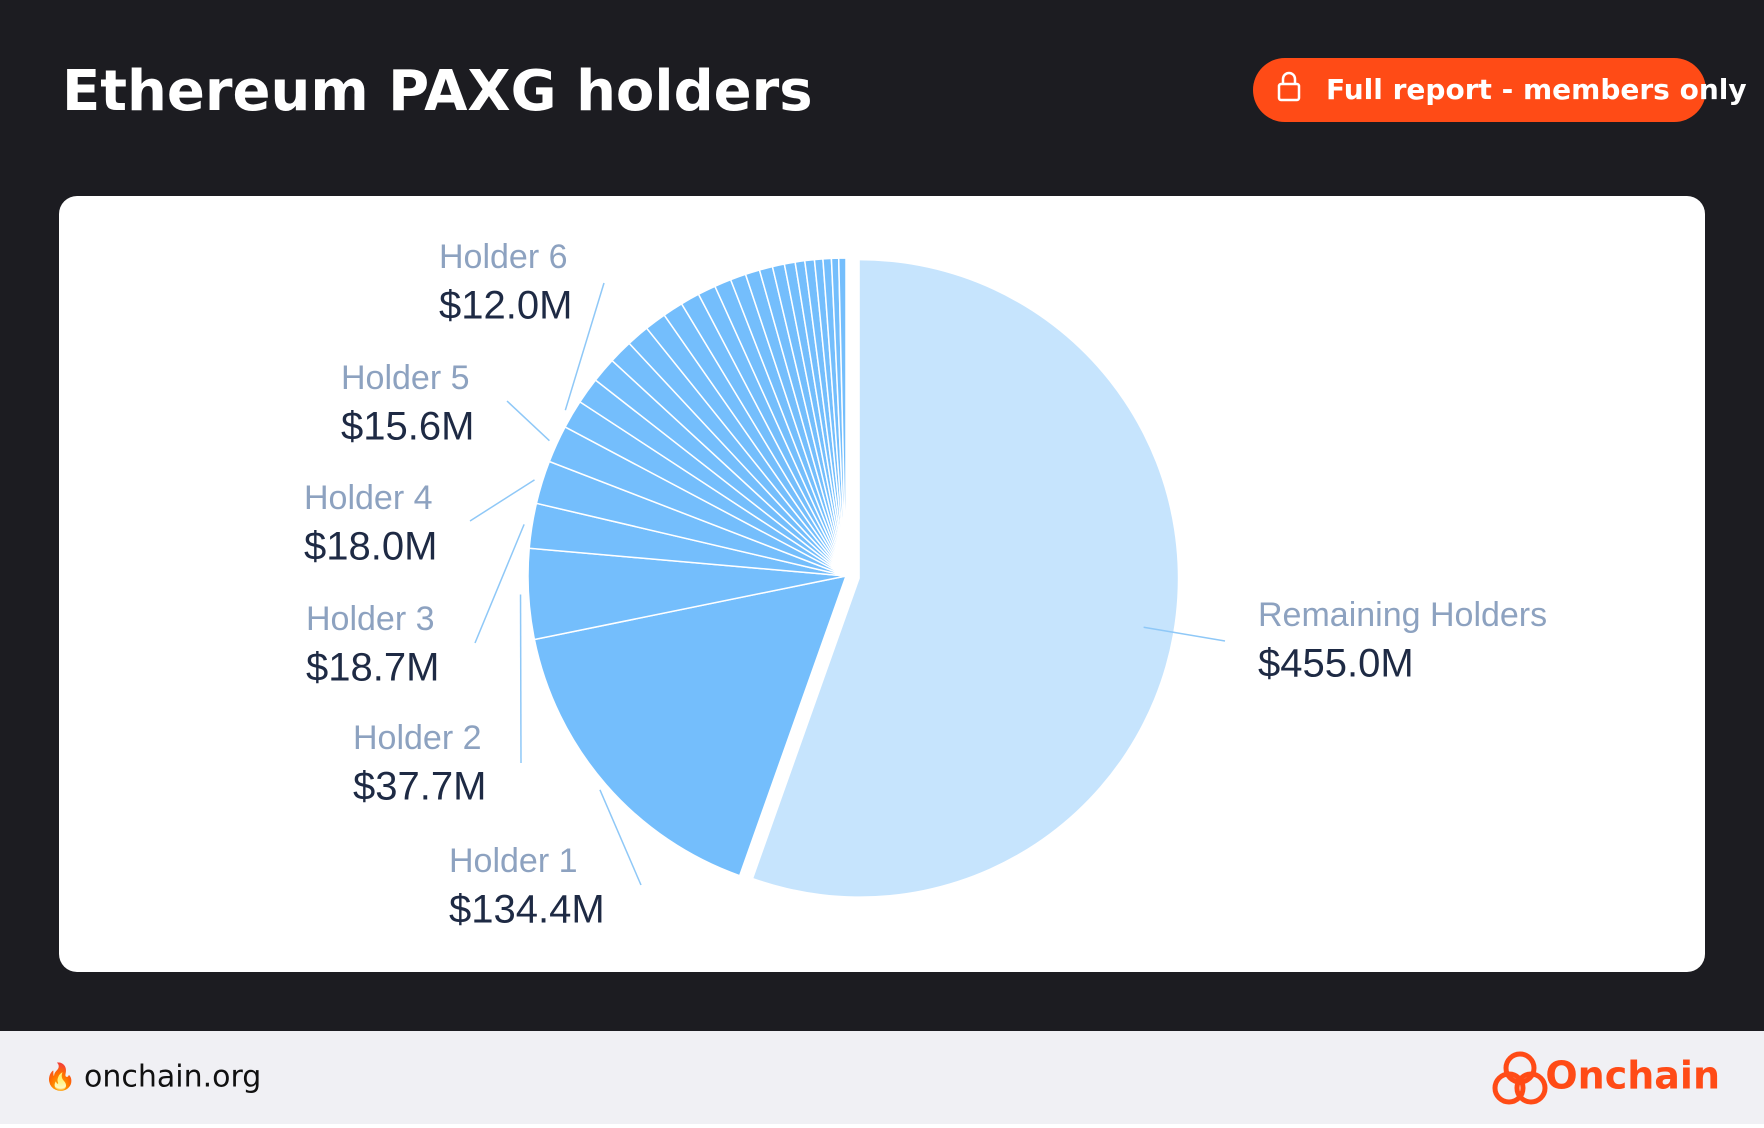  I want to click on slice-label: Holder 1, so click(513, 861).